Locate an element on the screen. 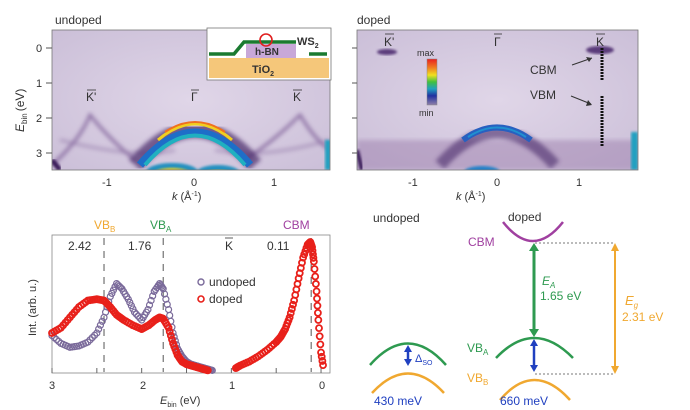 The height and width of the screenshot is (410, 690). panel-title-doped: doped is located at coordinates (373, 20).